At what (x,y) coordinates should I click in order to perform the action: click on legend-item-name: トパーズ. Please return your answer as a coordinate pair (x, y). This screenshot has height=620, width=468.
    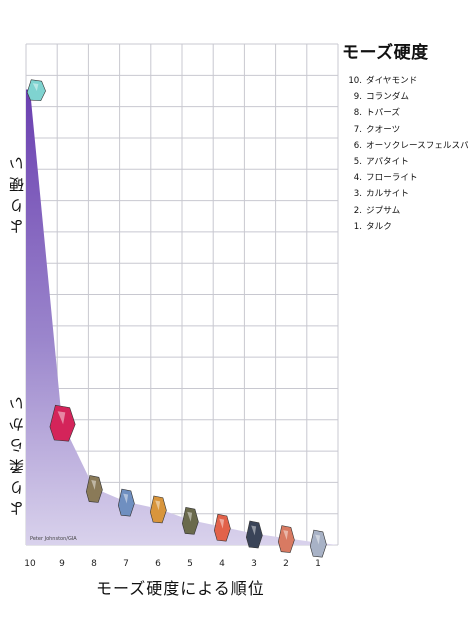
    Looking at the image, I should click on (383, 113).